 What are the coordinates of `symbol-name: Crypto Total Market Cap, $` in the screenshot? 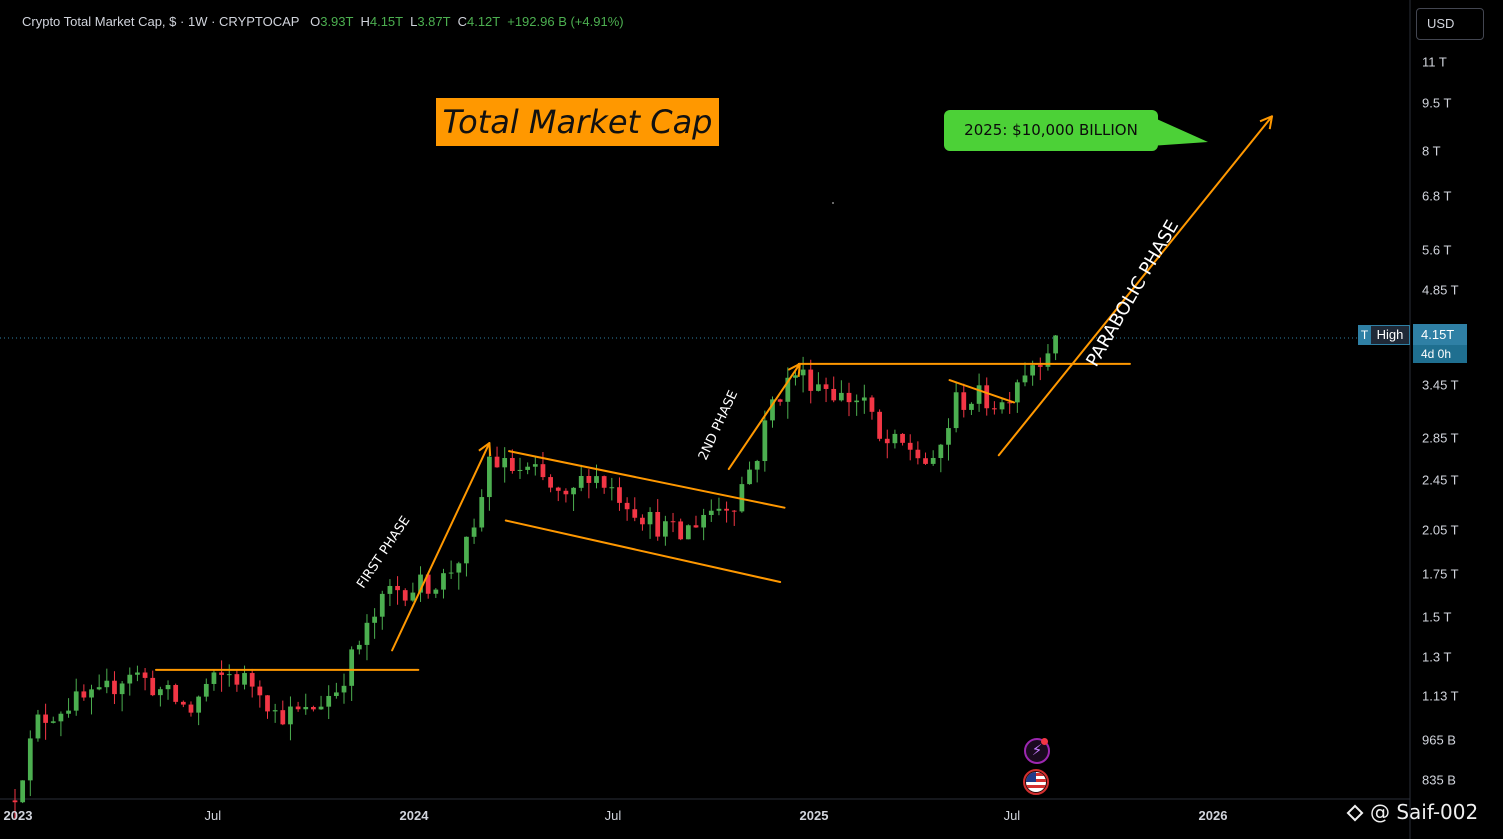 It's located at (99, 21).